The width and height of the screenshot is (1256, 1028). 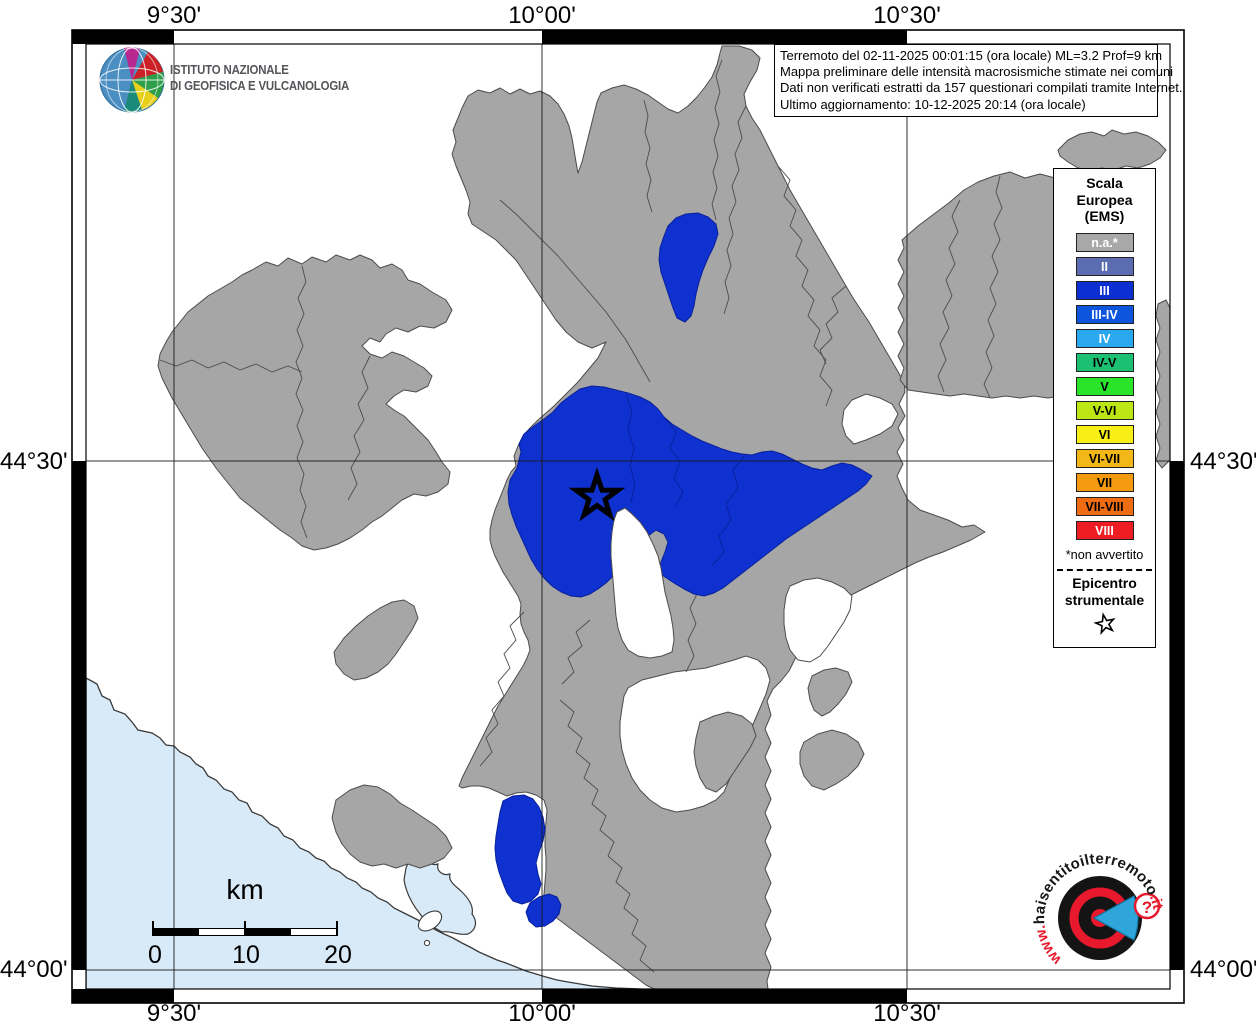 What do you see at coordinates (430, 921) in the screenshot?
I see `island` at bounding box center [430, 921].